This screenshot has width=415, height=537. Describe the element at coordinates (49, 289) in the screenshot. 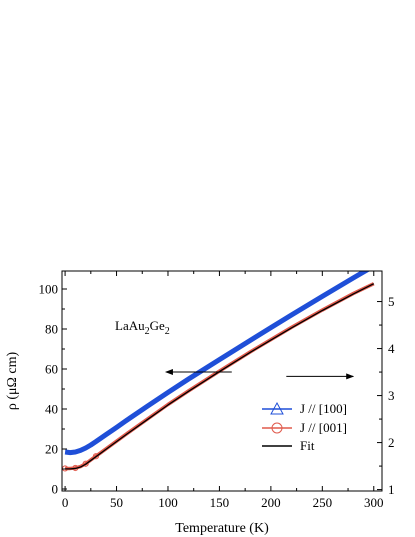

I see `y-tick-label: 100` at that location.